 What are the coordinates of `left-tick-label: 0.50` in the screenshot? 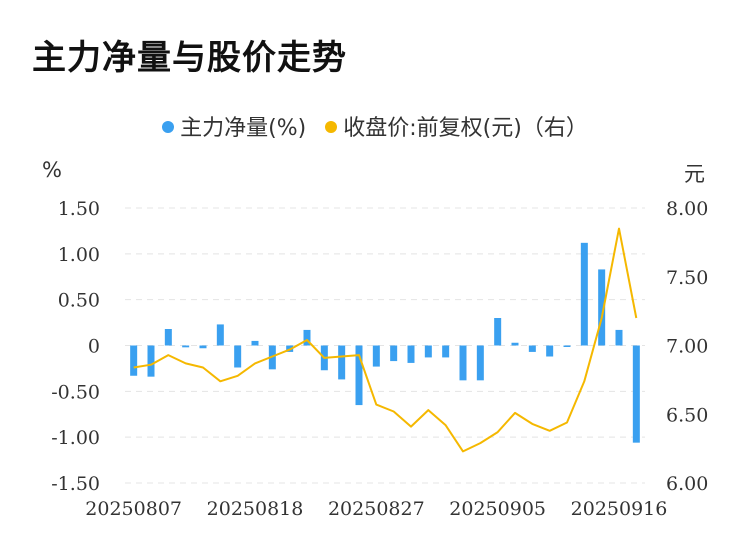 It's located at (79, 301).